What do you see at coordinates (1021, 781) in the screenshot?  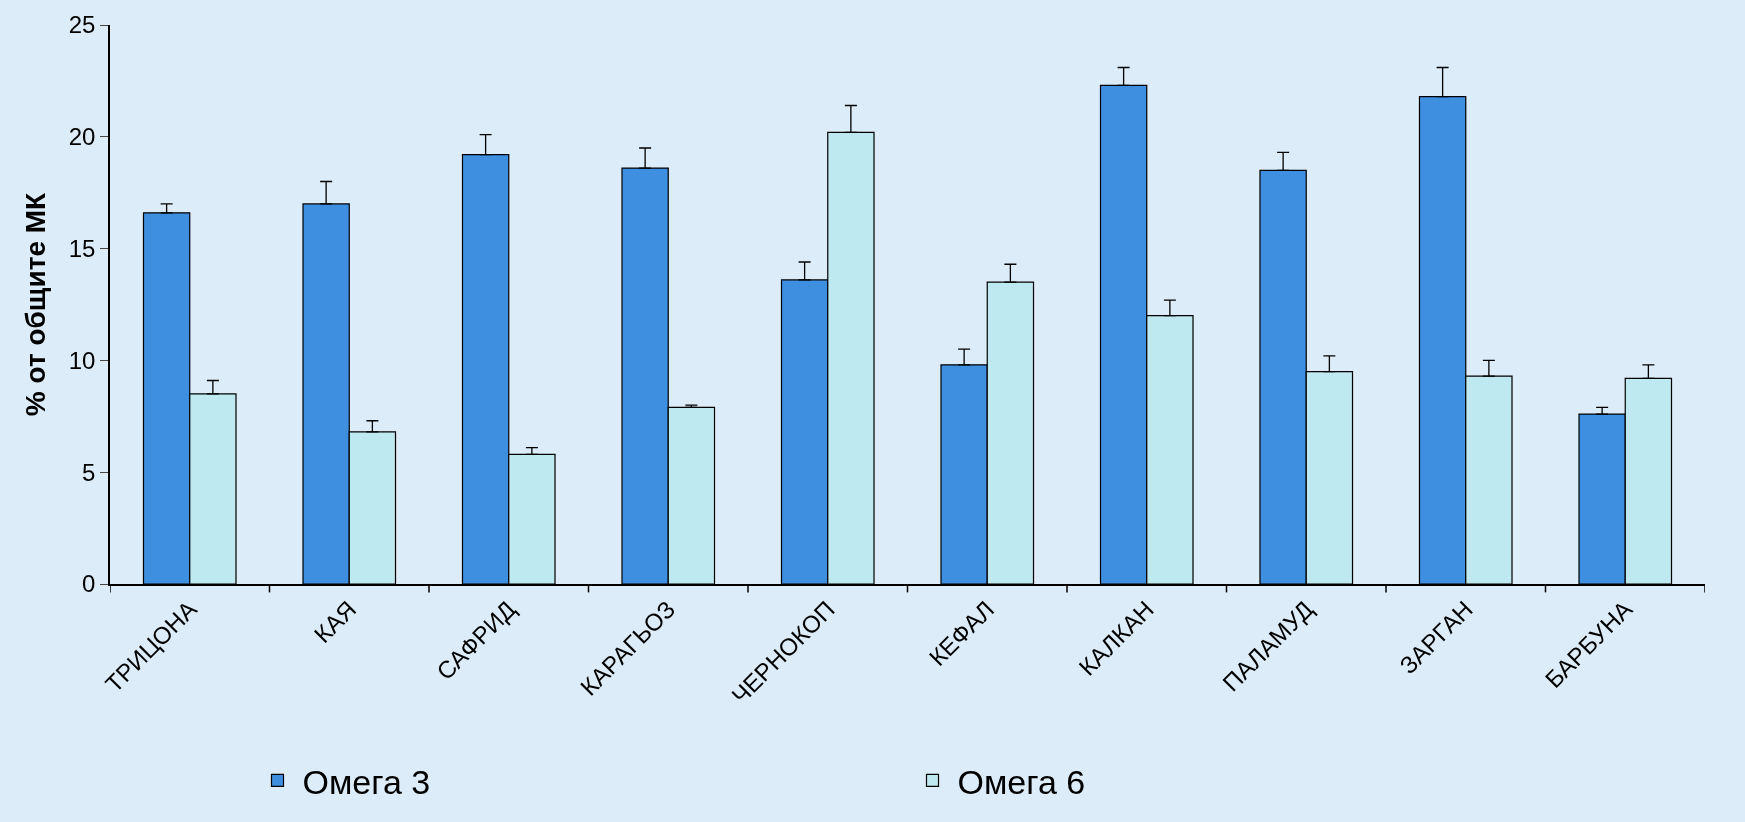 I see `legend-label: Омега 6` at bounding box center [1021, 781].